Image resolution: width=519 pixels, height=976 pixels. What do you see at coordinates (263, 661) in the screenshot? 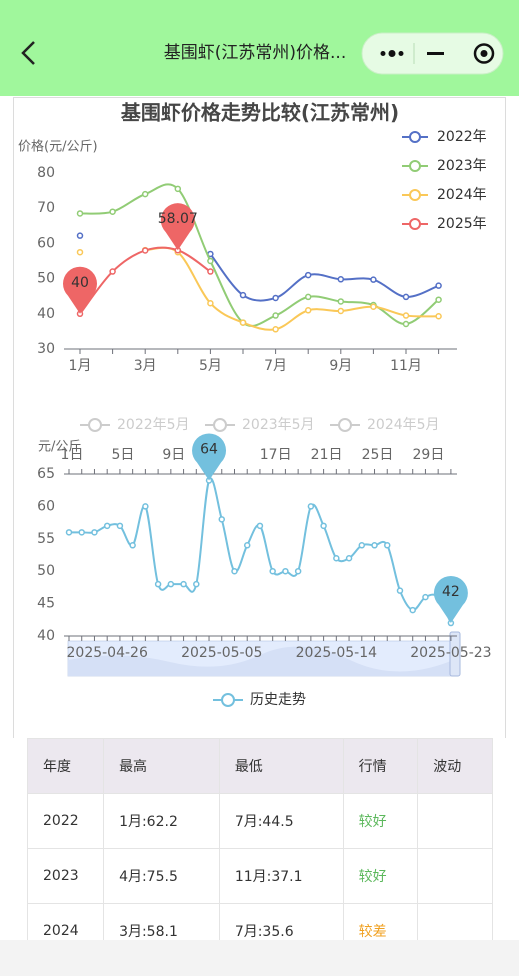
I see `zoom-shadow` at bounding box center [263, 661].